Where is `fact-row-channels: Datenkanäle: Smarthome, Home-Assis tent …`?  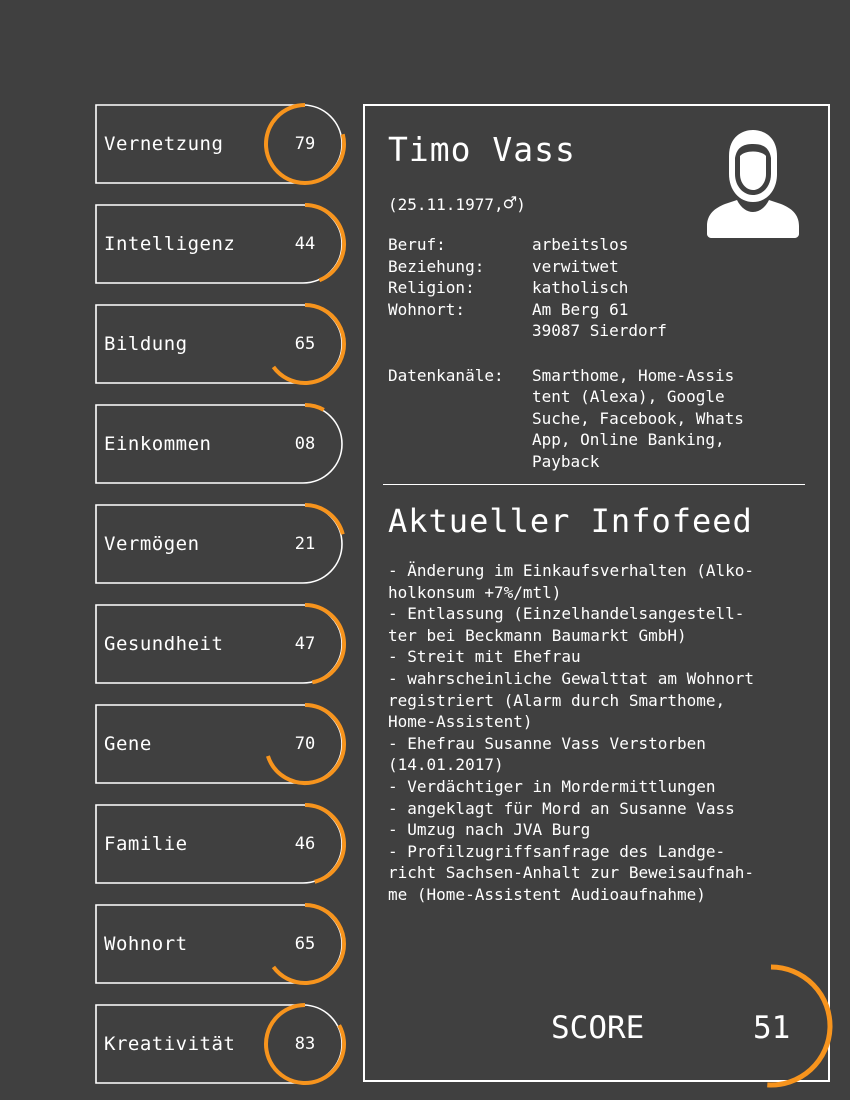
fact-row-channels: Datenkanäle: Smarthome, Home-Assis tent … is located at coordinates (585, 419).